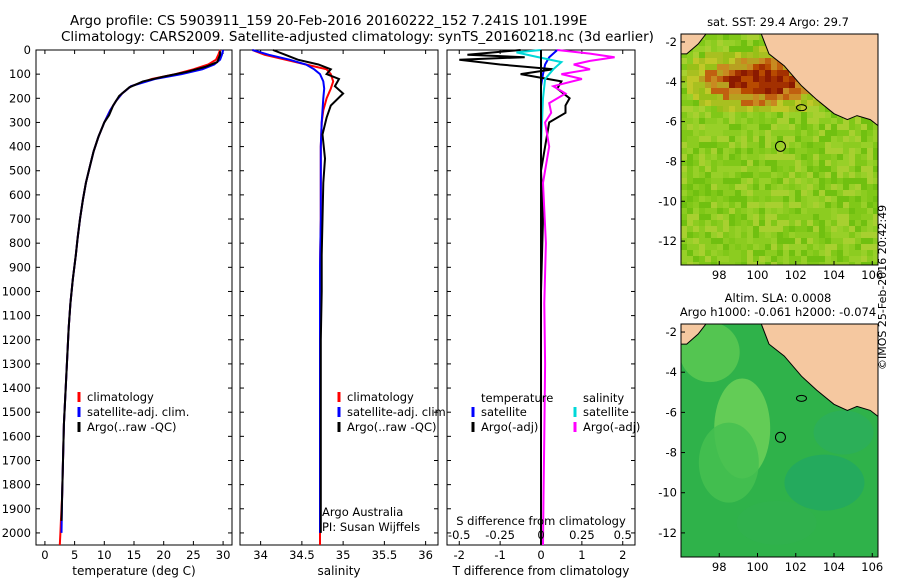 This screenshot has height=580, width=900. I want to click on sla_map-field, so click(779, 440).